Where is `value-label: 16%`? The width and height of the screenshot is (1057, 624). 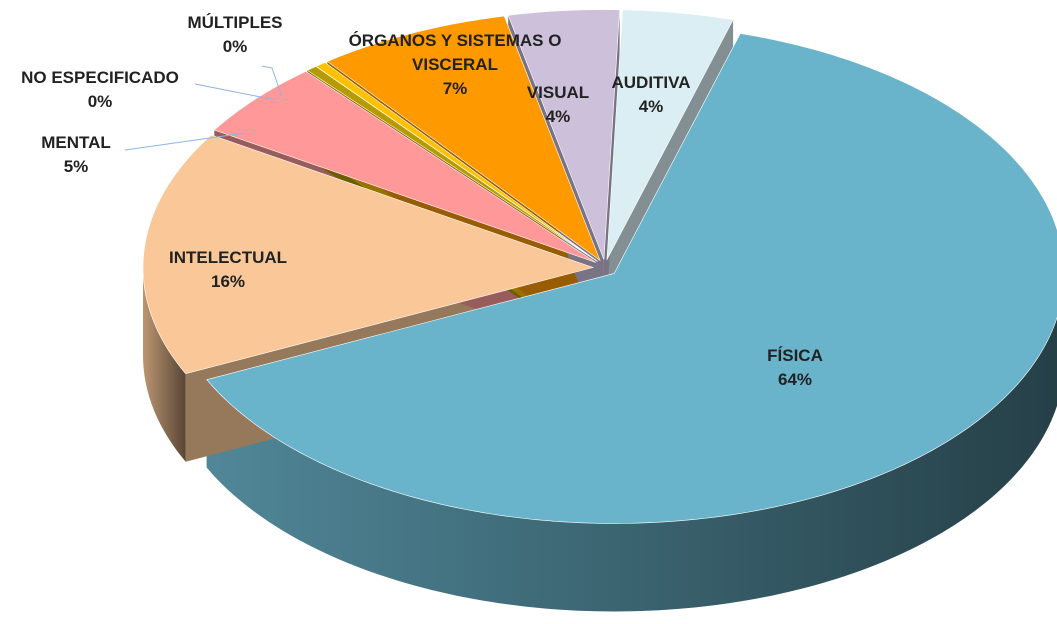
value-label: 16% is located at coordinates (228, 281).